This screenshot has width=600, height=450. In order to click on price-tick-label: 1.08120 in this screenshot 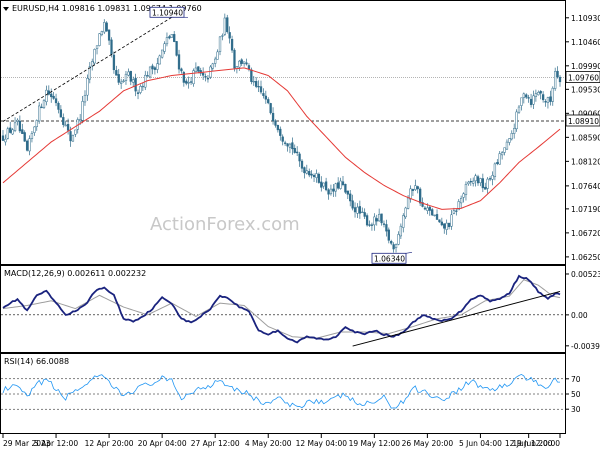, I will do `click(585, 161)`.